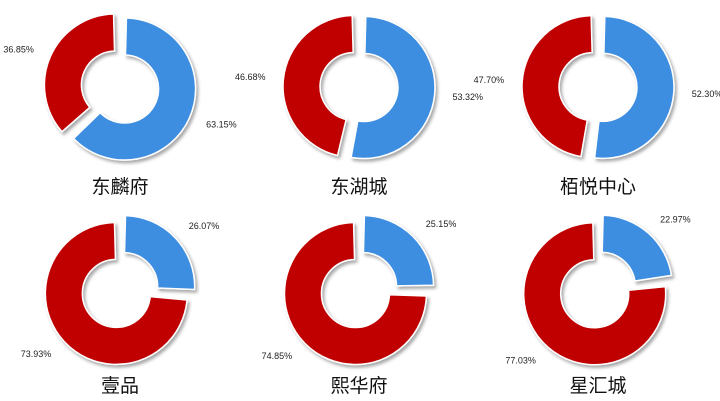  I want to click on donut-chart: 63.15% 36.85% 东麟府, so click(120, 105).